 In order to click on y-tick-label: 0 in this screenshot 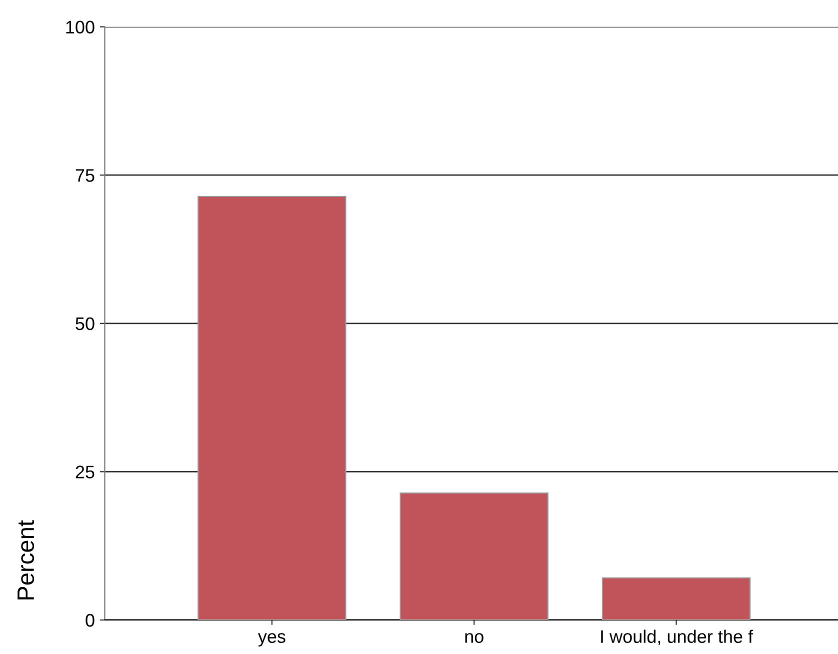, I will do `click(90, 620)`.